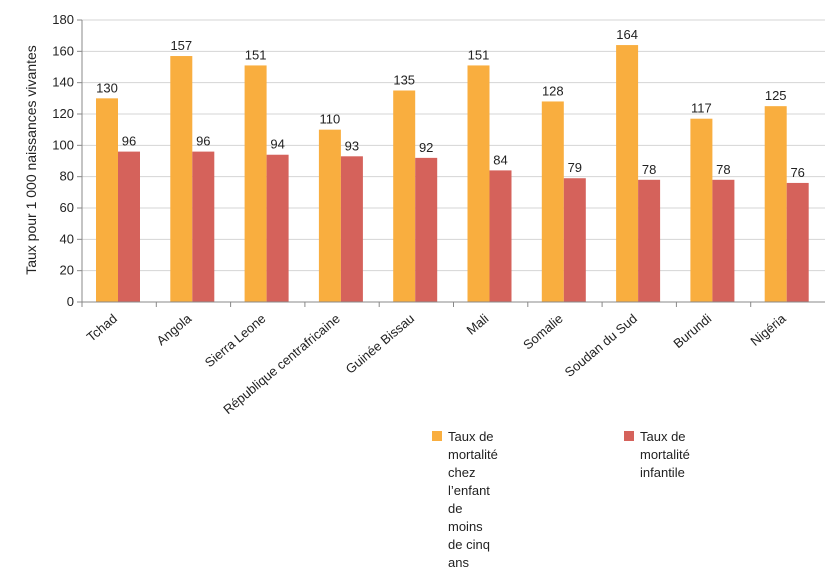 The image size is (825, 572). What do you see at coordinates (63, 50) in the screenshot?
I see `y-tick-label: 160` at bounding box center [63, 50].